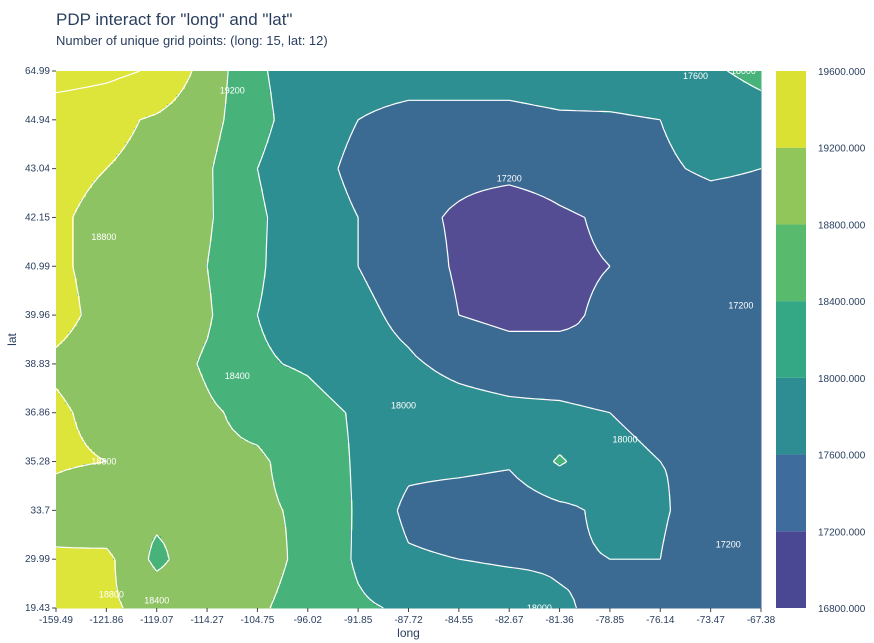 Image resolution: width=874 pixels, height=643 pixels. What do you see at coordinates (37, 266) in the screenshot?
I see `y-tick-label: 40.99` at bounding box center [37, 266].